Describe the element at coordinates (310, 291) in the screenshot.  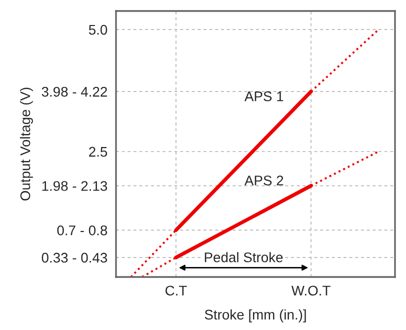
I see `x-tick-label: W.O.T` at that location.